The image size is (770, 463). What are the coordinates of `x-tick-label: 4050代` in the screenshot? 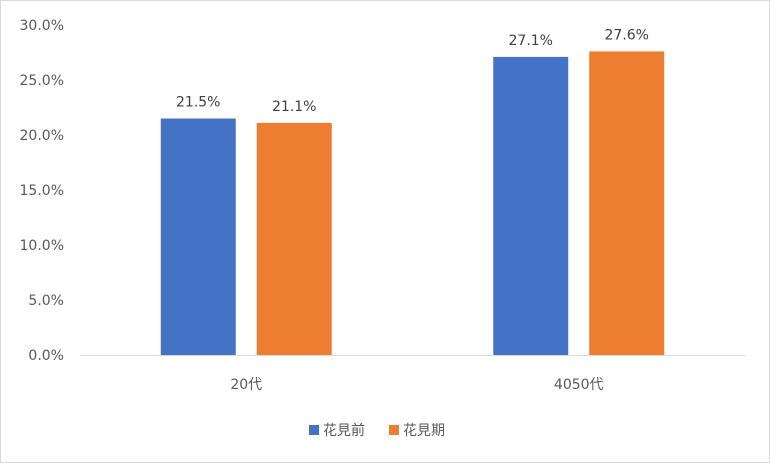 It's located at (579, 385).